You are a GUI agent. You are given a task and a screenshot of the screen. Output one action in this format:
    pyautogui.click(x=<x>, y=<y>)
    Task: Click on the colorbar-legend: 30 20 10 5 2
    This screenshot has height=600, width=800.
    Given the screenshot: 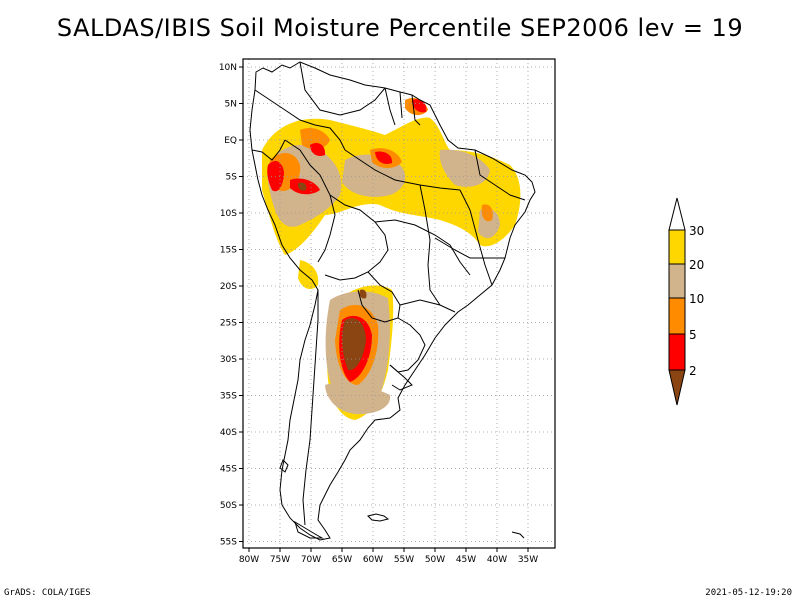 What is the action you would take?
    pyautogui.click(x=686, y=301)
    